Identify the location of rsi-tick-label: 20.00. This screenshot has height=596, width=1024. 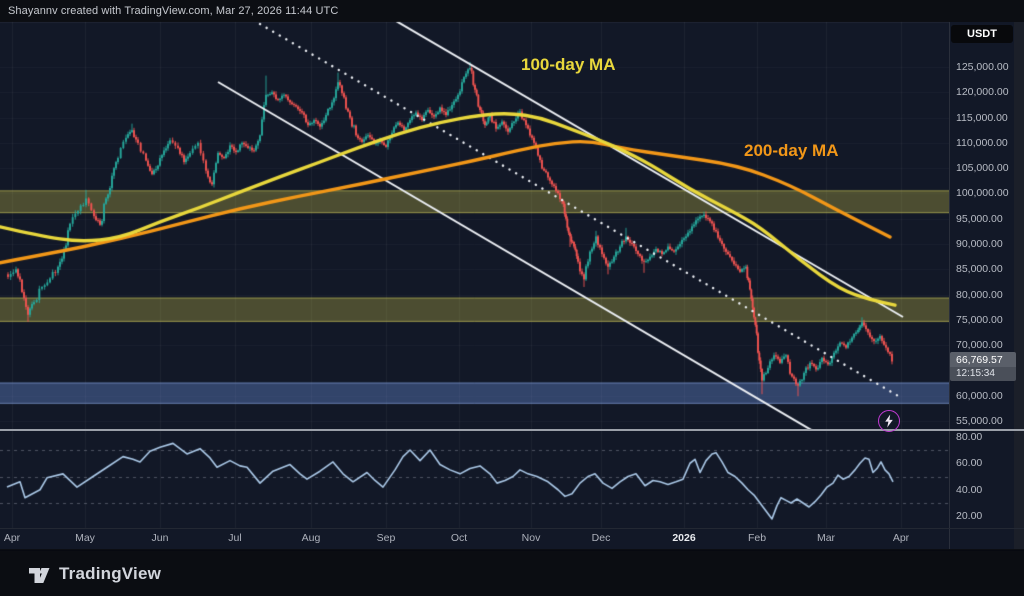
(969, 516).